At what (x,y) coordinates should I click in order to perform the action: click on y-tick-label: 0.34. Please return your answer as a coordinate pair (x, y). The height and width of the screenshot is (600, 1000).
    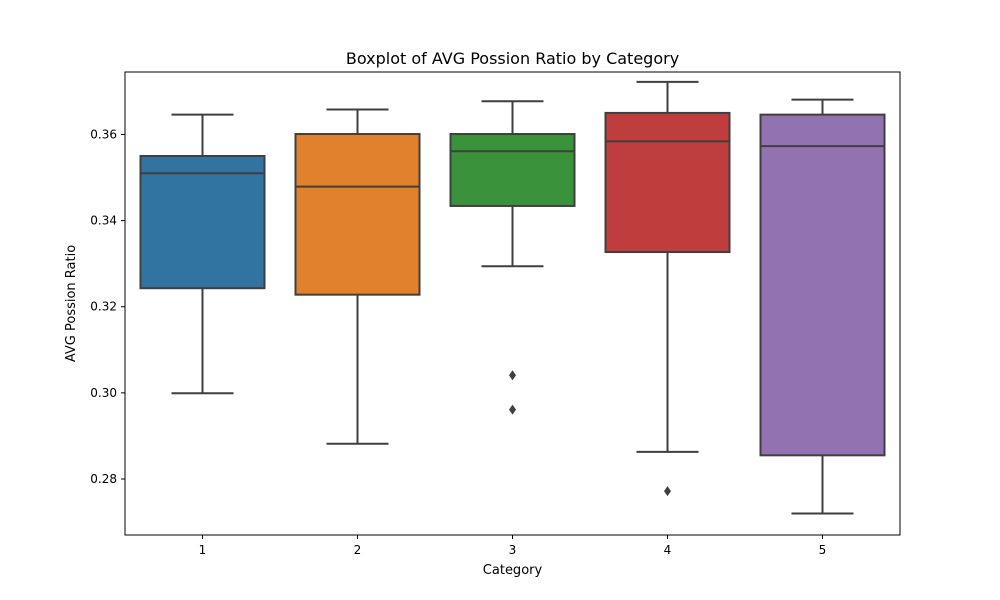
    Looking at the image, I should click on (103, 221).